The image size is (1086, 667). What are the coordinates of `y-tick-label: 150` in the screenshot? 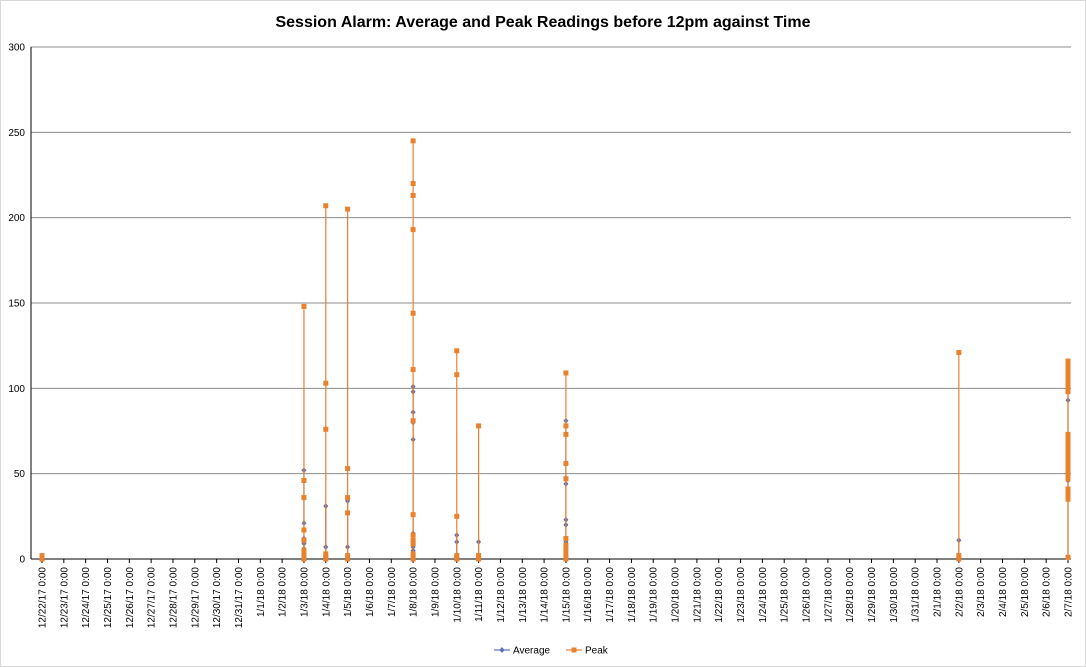 It's located at (16, 304).